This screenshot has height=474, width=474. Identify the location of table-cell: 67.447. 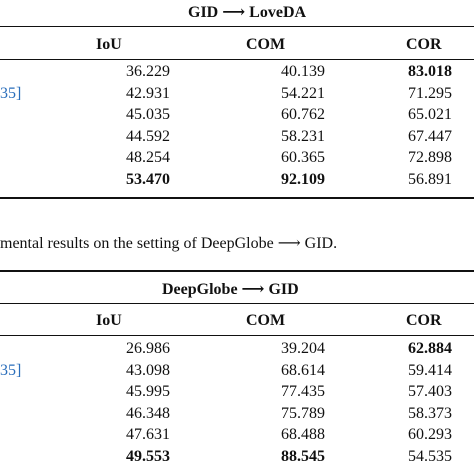
(430, 136).